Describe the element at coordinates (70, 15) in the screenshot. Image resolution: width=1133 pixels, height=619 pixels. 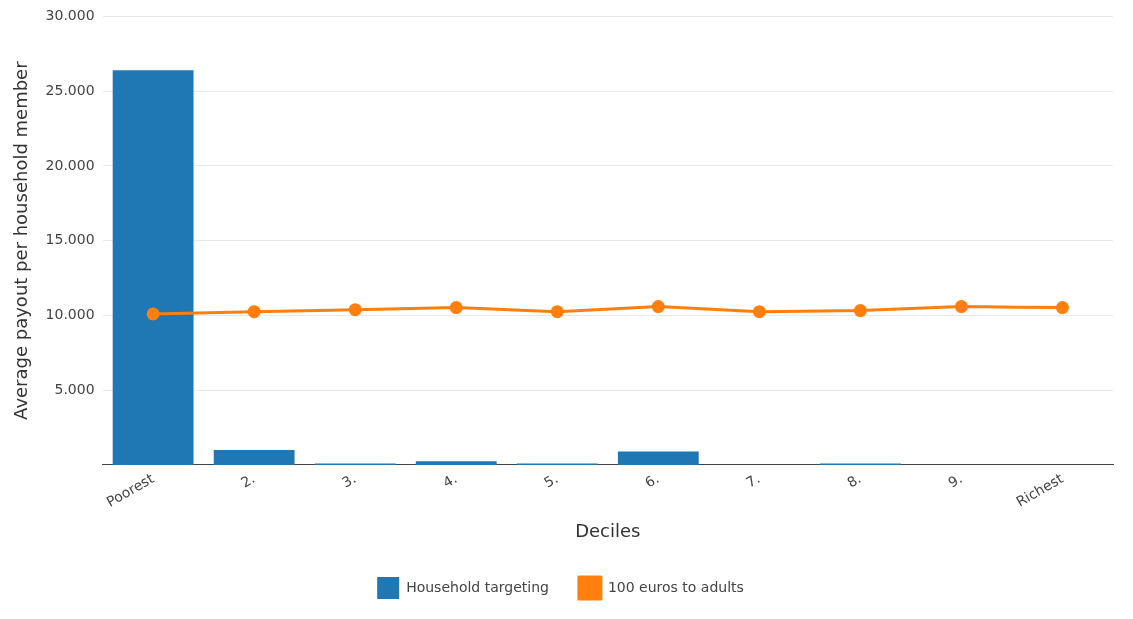
I see `y-tick-label: 30.000` at that location.